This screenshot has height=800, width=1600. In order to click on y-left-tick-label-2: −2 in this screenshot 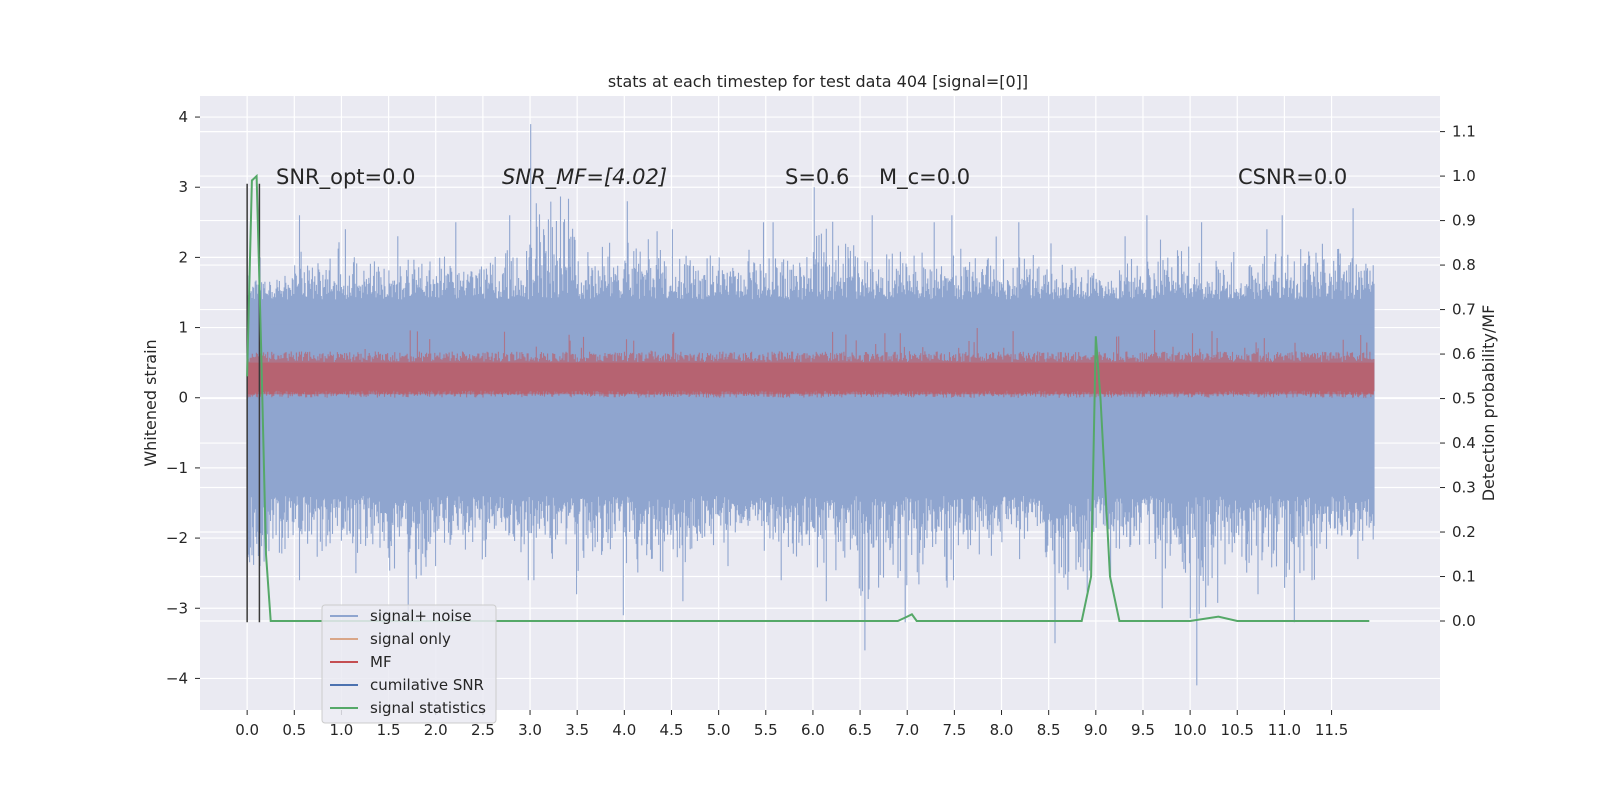, I will do `click(177, 538)`.